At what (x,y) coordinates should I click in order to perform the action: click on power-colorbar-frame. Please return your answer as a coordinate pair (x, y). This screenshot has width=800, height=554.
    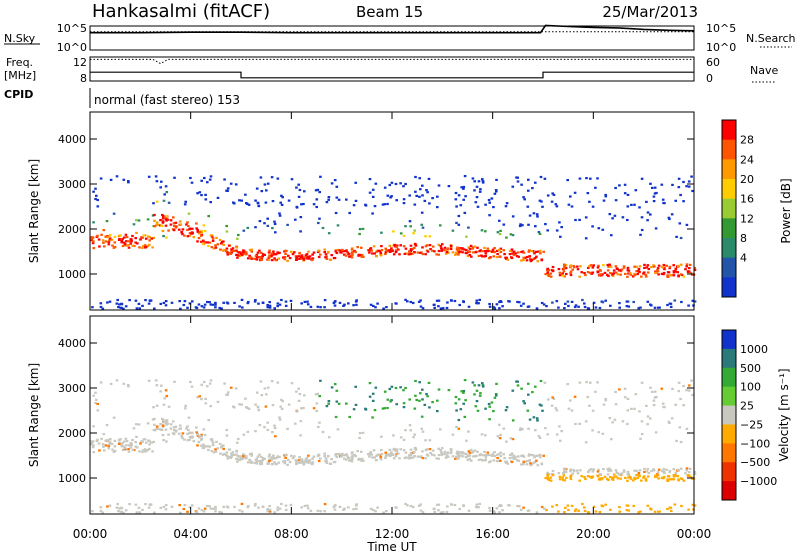
    Looking at the image, I should click on (729, 208).